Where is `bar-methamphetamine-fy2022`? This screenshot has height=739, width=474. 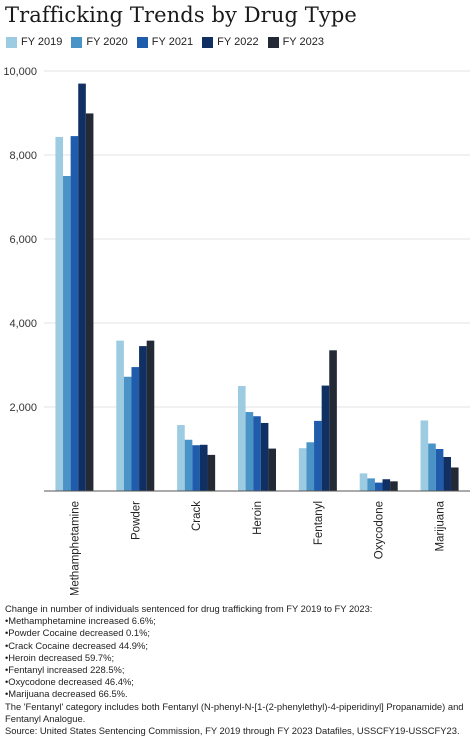
bar-methamphetamine-fy2022 is located at coordinates (82, 287).